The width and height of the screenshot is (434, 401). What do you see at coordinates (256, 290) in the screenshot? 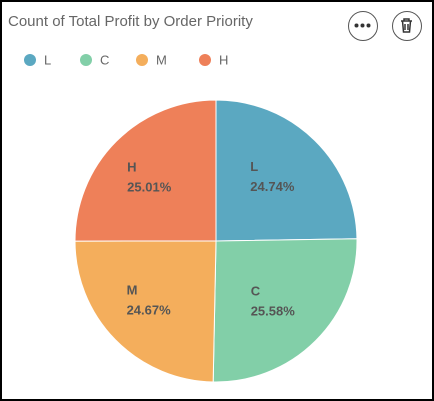
I see `slice-category: C` at bounding box center [256, 290].